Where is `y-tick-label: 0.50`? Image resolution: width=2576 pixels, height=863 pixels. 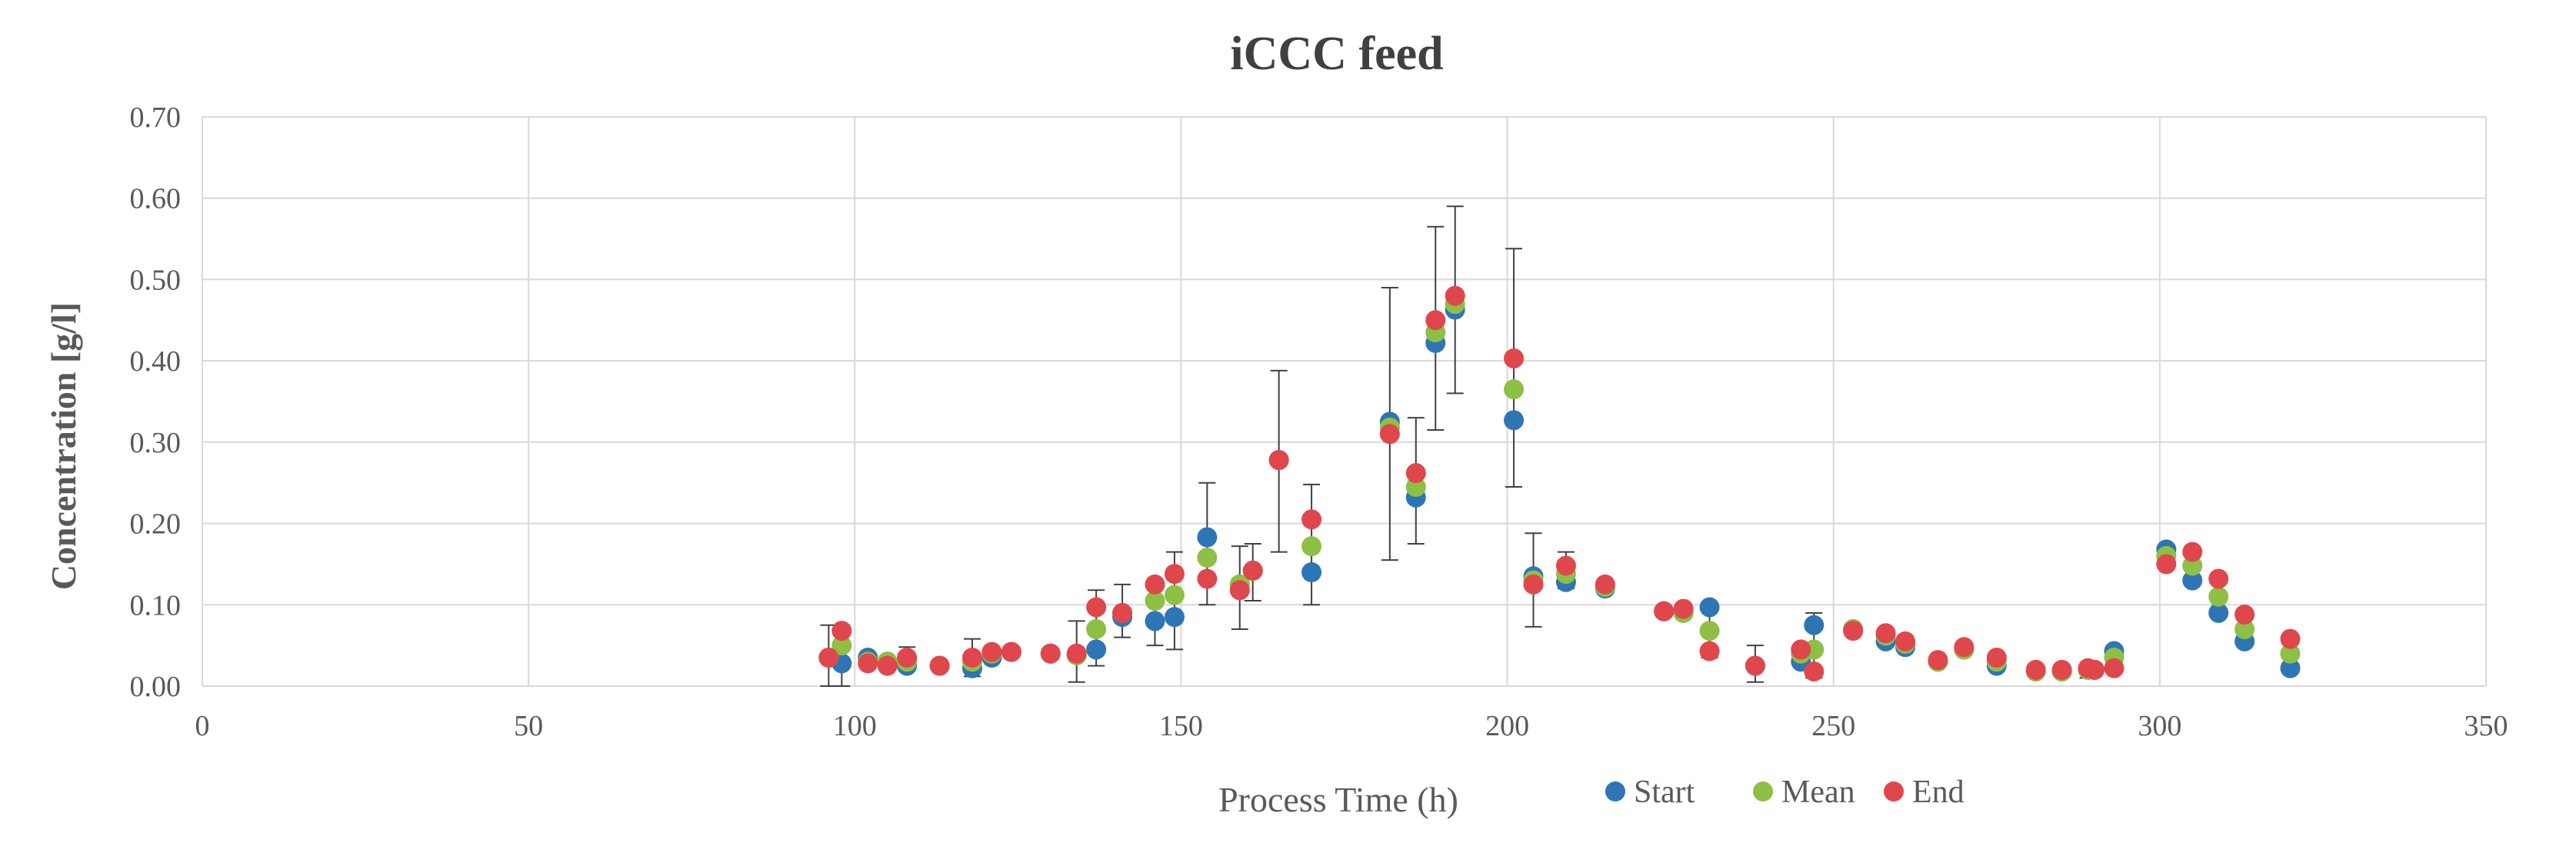 y-tick-label: 0.50 is located at coordinates (156, 280).